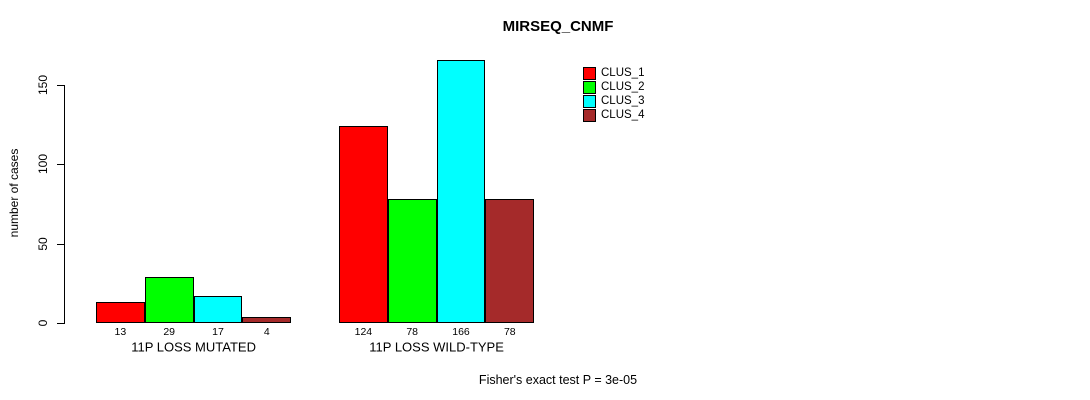 Image resolution: width=1090 pixels, height=400 pixels. I want to click on category-label: 11P LOSS MUTATED, so click(193, 347).